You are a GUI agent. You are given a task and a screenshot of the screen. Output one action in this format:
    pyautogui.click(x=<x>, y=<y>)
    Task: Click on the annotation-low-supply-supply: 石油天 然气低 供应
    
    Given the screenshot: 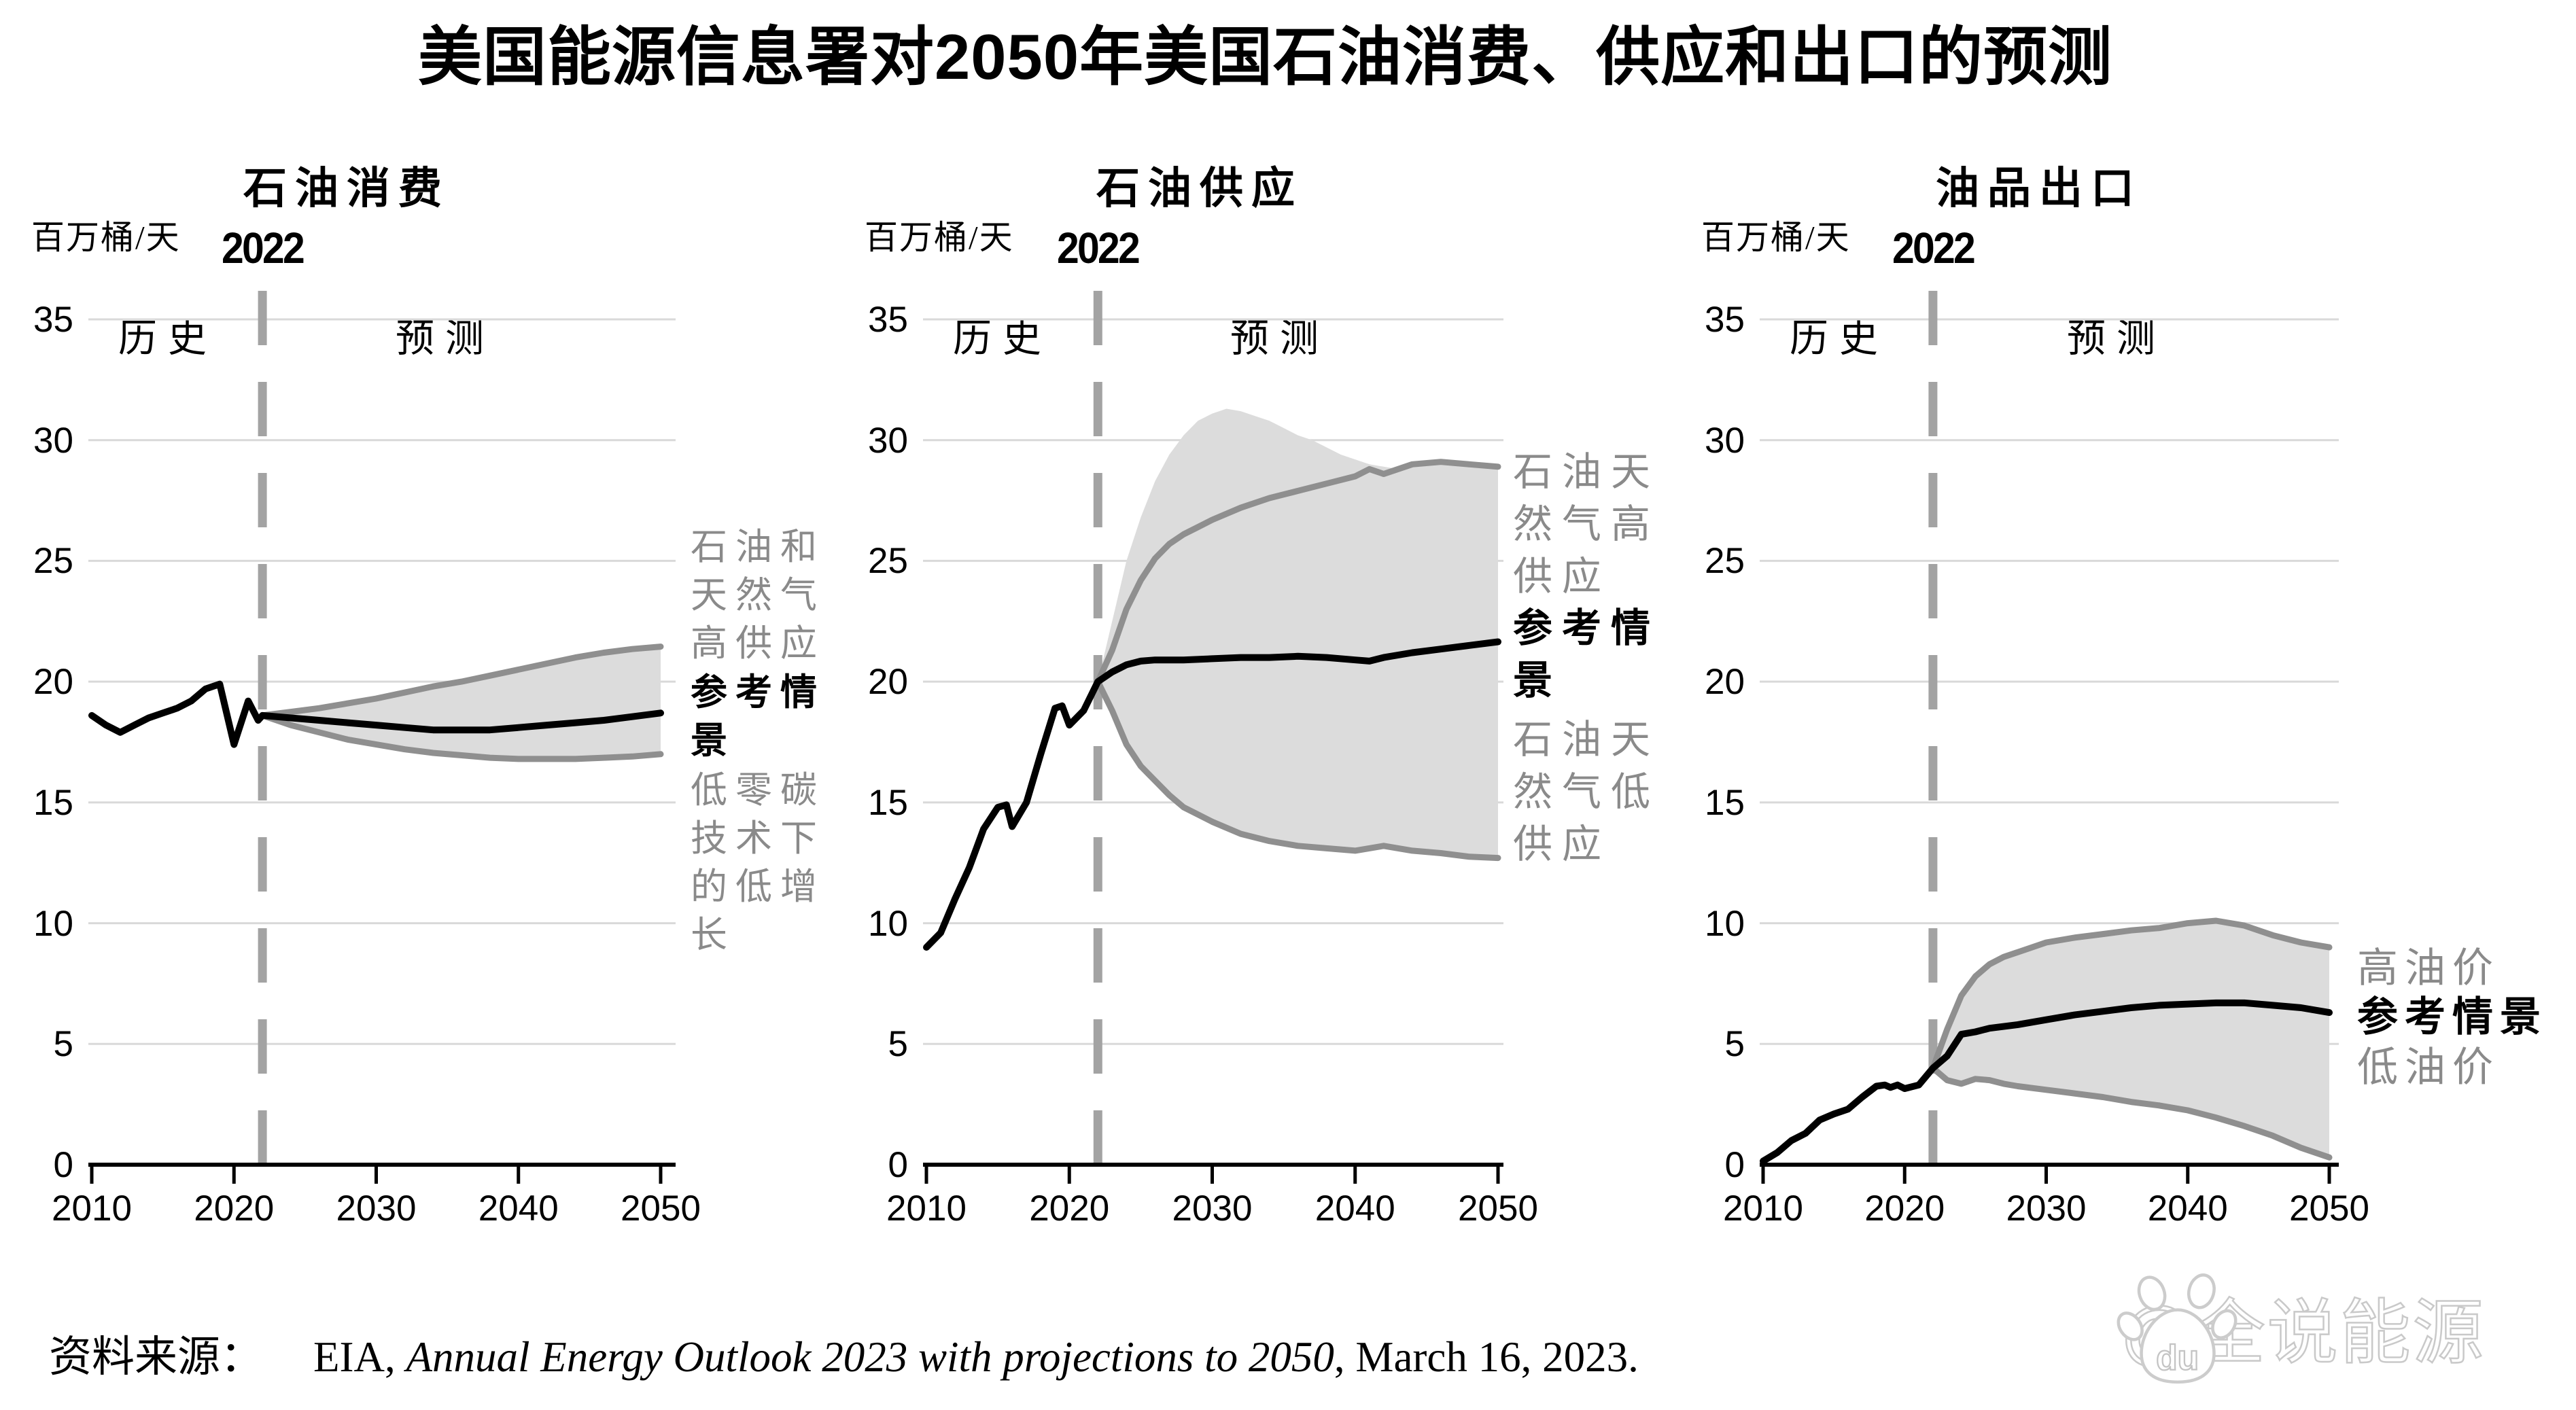 What is the action you would take?
    pyautogui.click(x=1586, y=792)
    